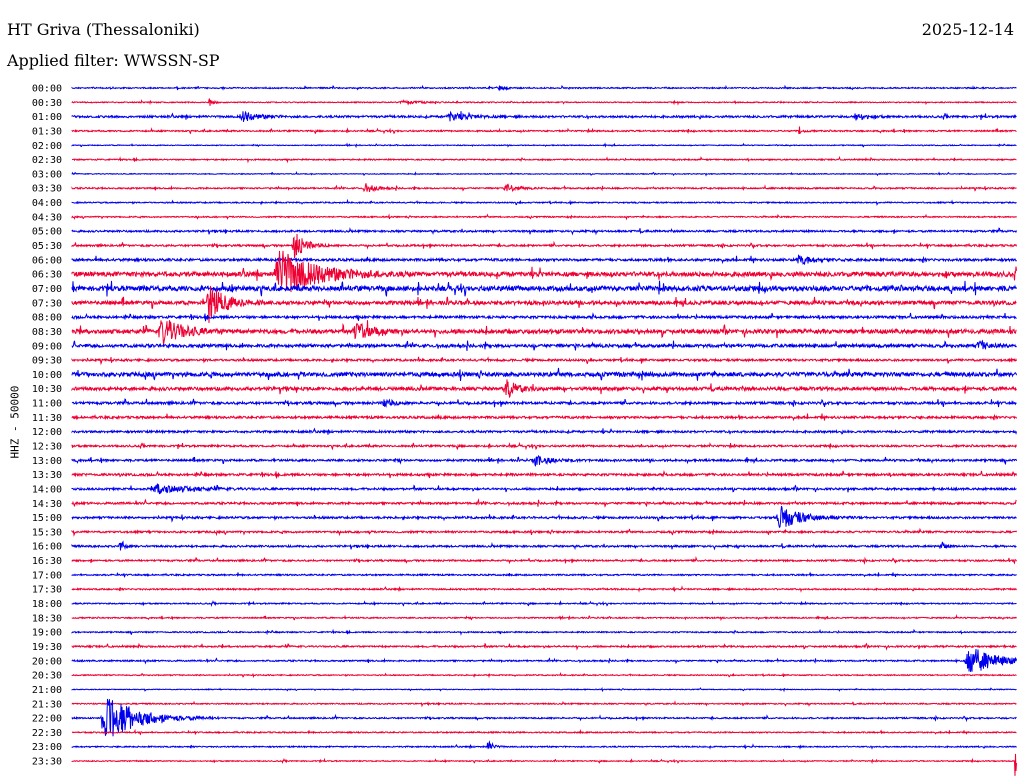 This screenshot has width=1024, height=780. I want to click on row-time-label: 23:00, so click(47, 747).